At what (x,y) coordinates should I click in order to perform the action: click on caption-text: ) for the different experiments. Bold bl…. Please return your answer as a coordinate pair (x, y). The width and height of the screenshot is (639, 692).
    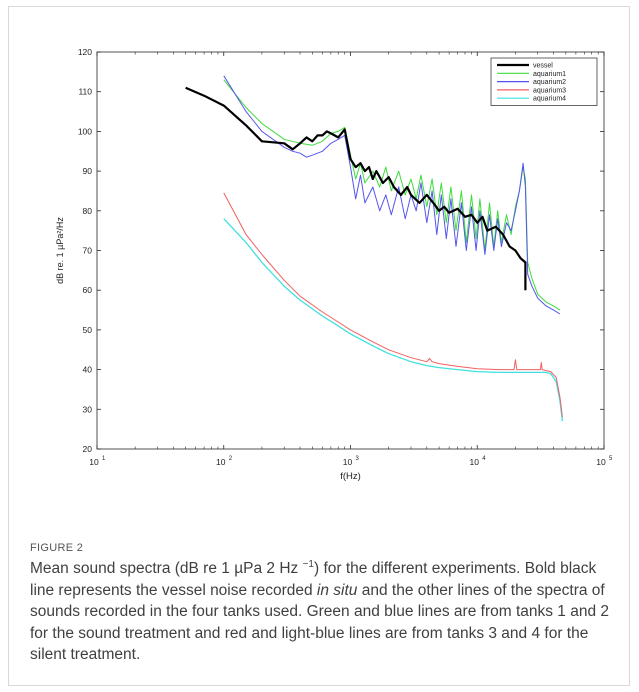
    Looking at the image, I should click on (313, 579).